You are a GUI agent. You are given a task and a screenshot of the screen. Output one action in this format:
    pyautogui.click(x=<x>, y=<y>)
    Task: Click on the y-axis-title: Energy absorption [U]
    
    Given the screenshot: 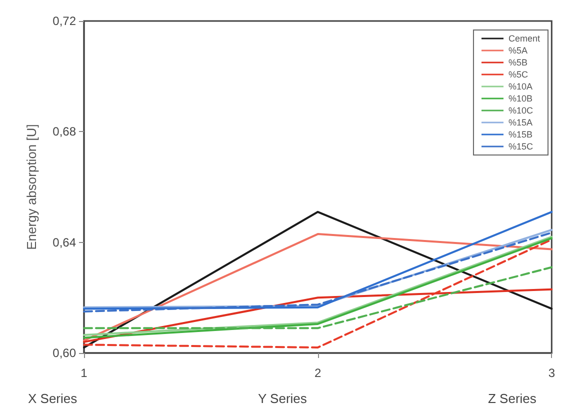 What is the action you would take?
    pyautogui.click(x=31, y=187)
    